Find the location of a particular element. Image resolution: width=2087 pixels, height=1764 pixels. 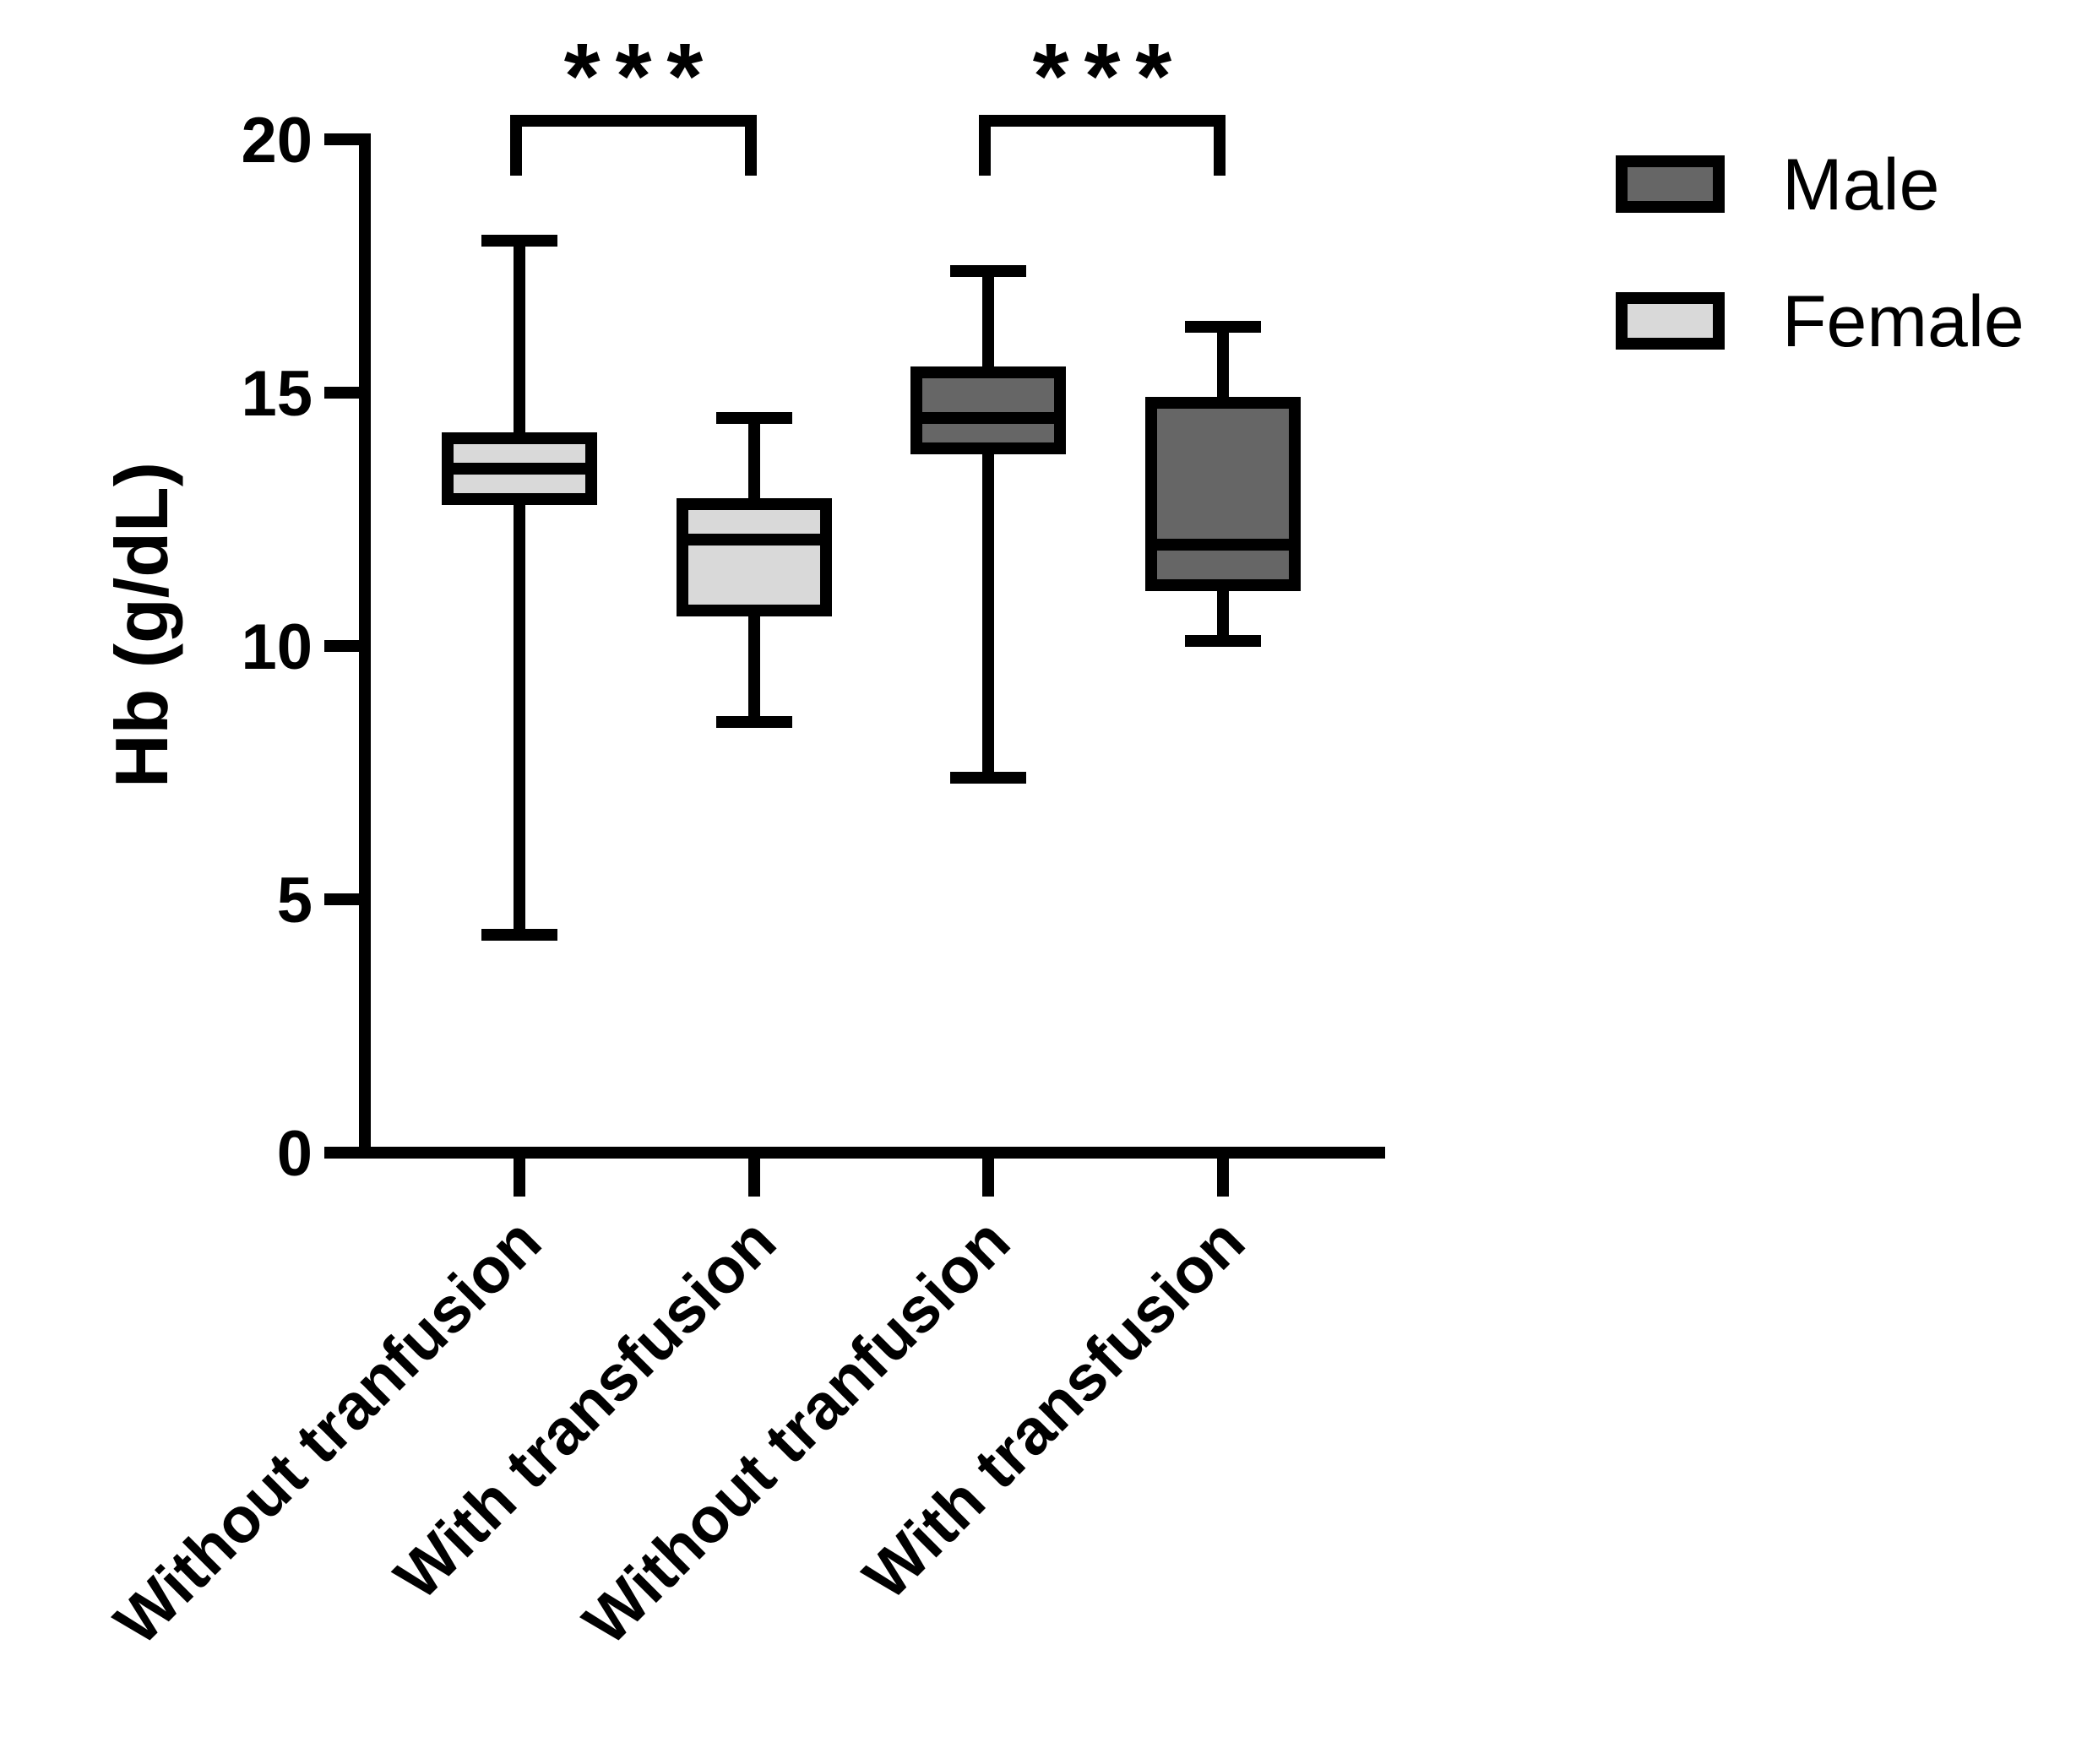

legend-swatch-female is located at coordinates (1670, 321).